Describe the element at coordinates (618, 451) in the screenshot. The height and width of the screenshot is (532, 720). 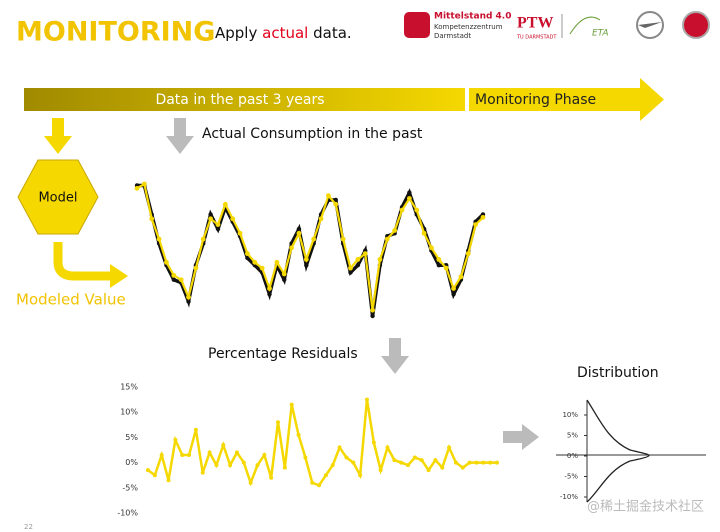
I see `bell-curve` at that location.